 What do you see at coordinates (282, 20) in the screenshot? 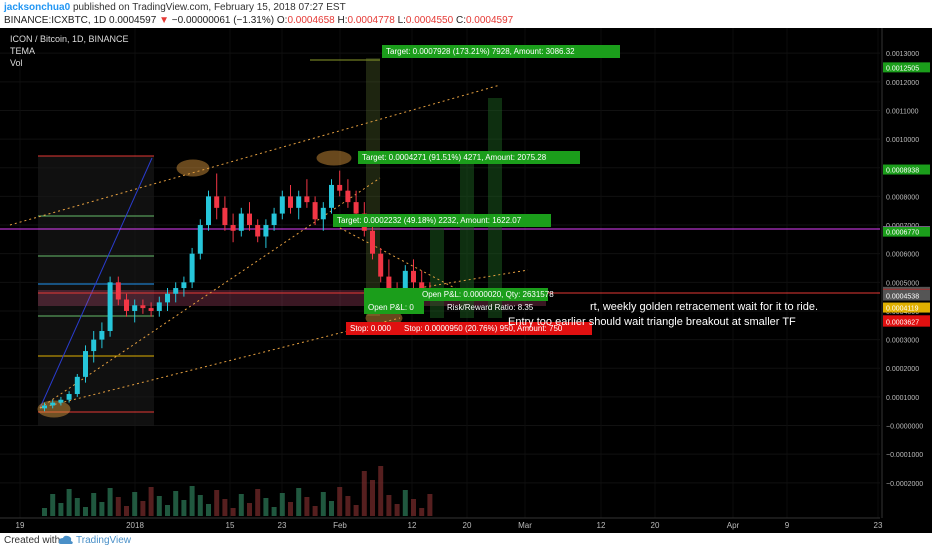
I see `open-label: O:` at bounding box center [282, 20].